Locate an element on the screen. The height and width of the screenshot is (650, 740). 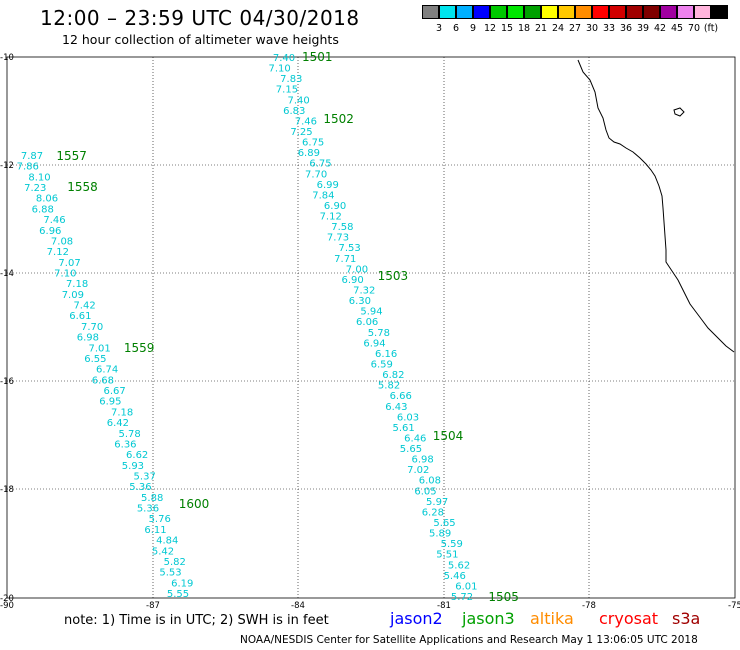
swh-value: 6.68 is located at coordinates (103, 380).